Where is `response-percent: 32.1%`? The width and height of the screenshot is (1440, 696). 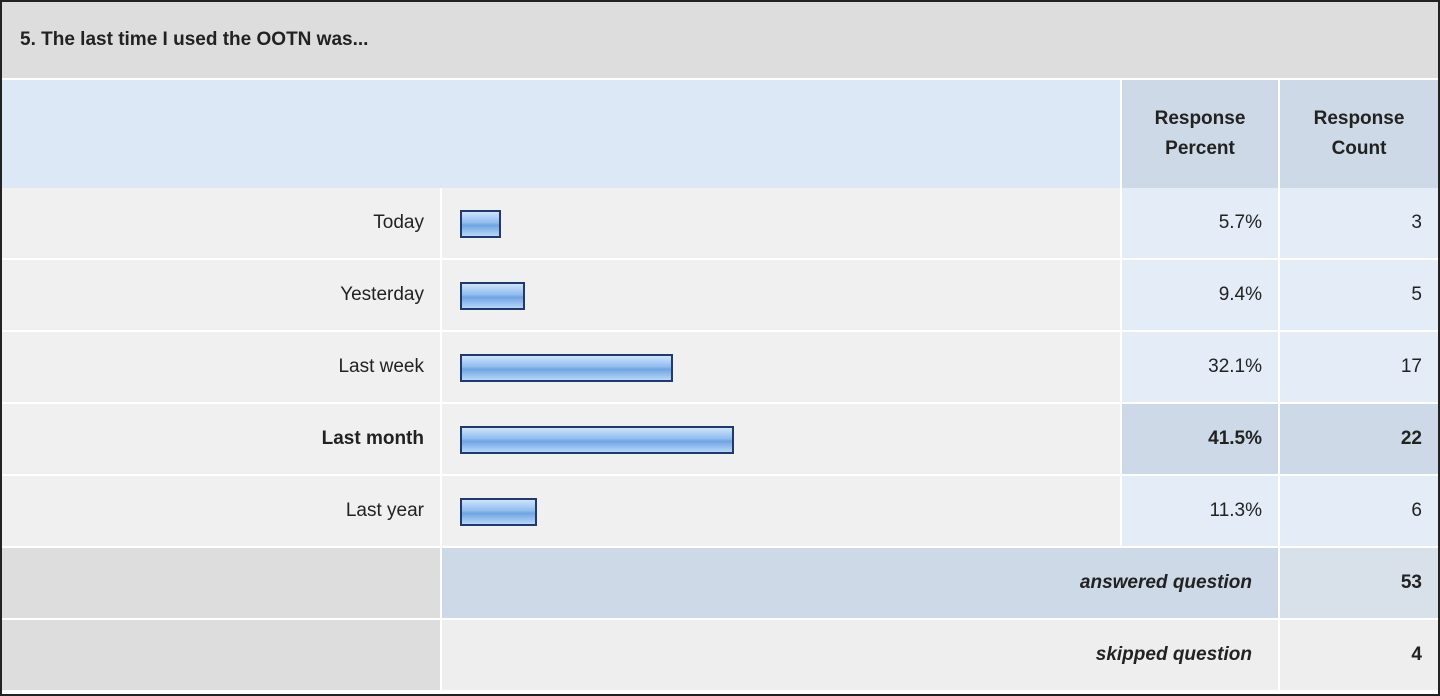 response-percent: 32.1% is located at coordinates (1201, 368).